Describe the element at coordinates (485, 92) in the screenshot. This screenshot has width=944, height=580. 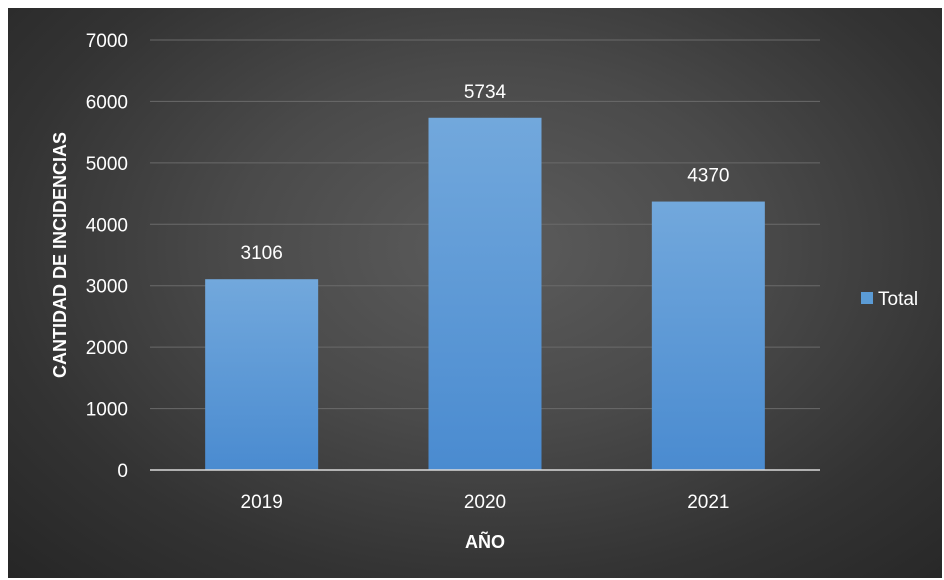
I see `data-label-2020: 5734` at that location.